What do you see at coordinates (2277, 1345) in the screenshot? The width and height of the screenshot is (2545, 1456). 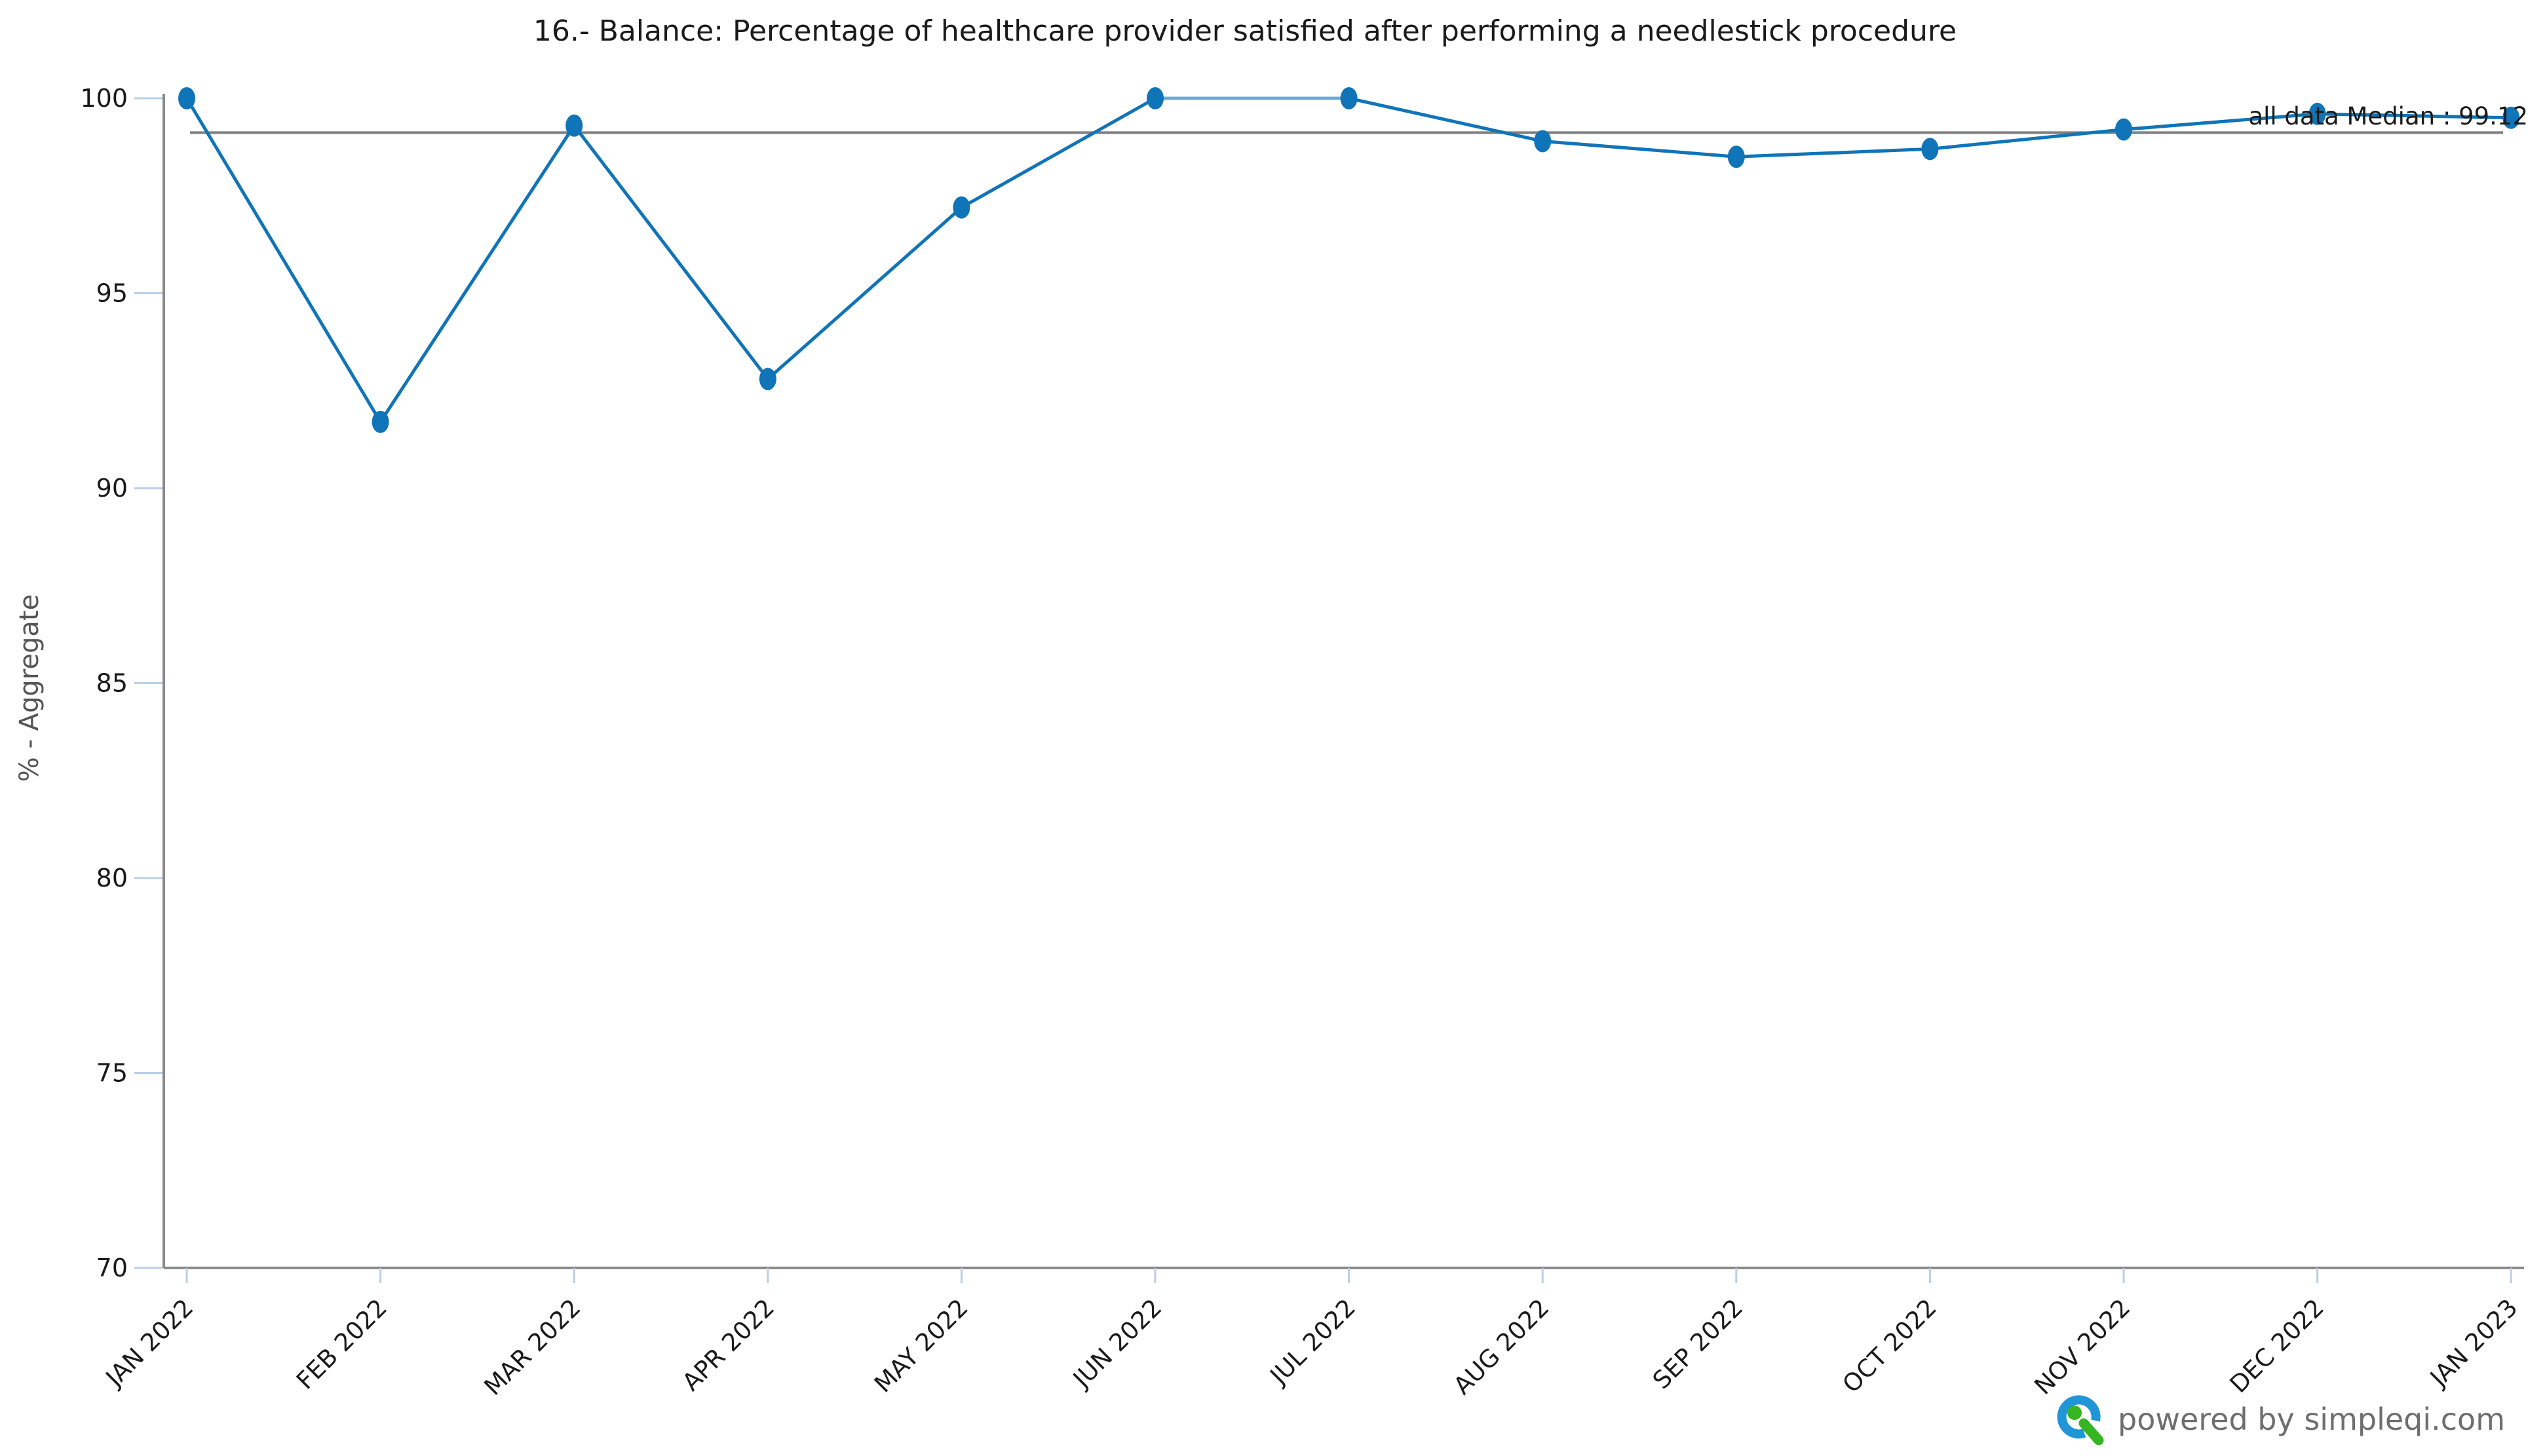 I see `x-tick-label: DEC 2022` at bounding box center [2277, 1345].